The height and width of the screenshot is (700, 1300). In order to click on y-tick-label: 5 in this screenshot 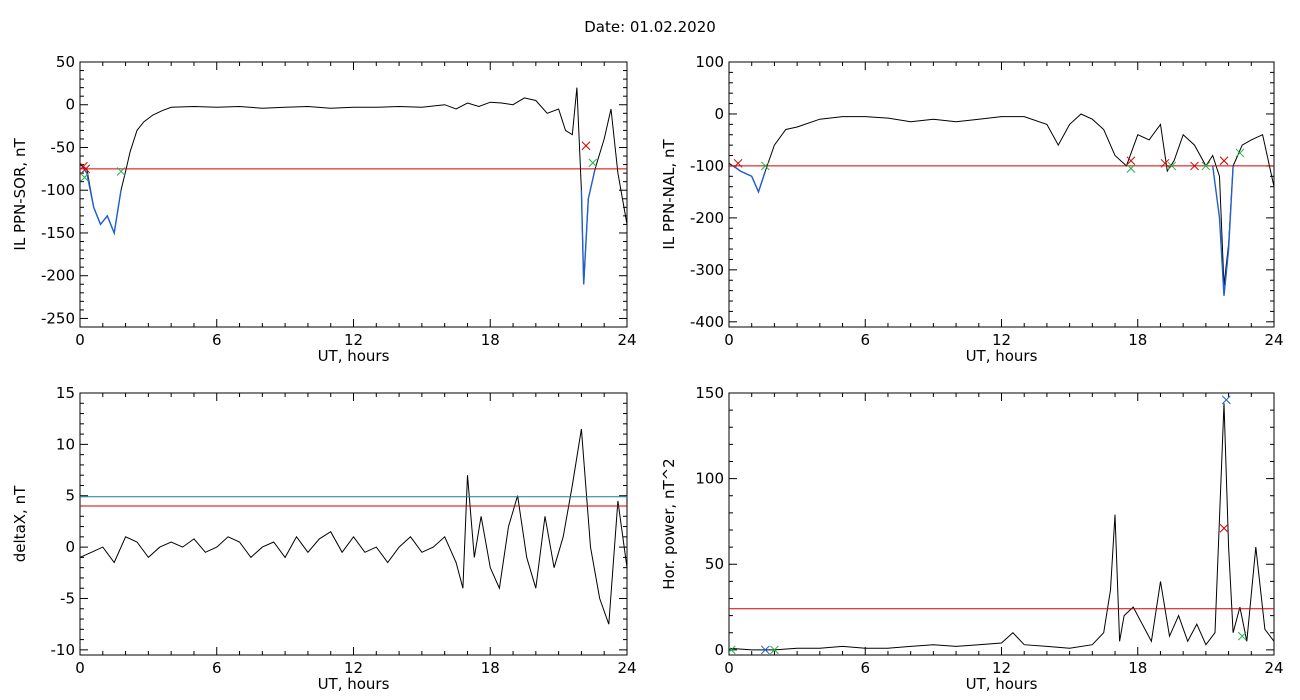, I will do `click(70, 496)`.